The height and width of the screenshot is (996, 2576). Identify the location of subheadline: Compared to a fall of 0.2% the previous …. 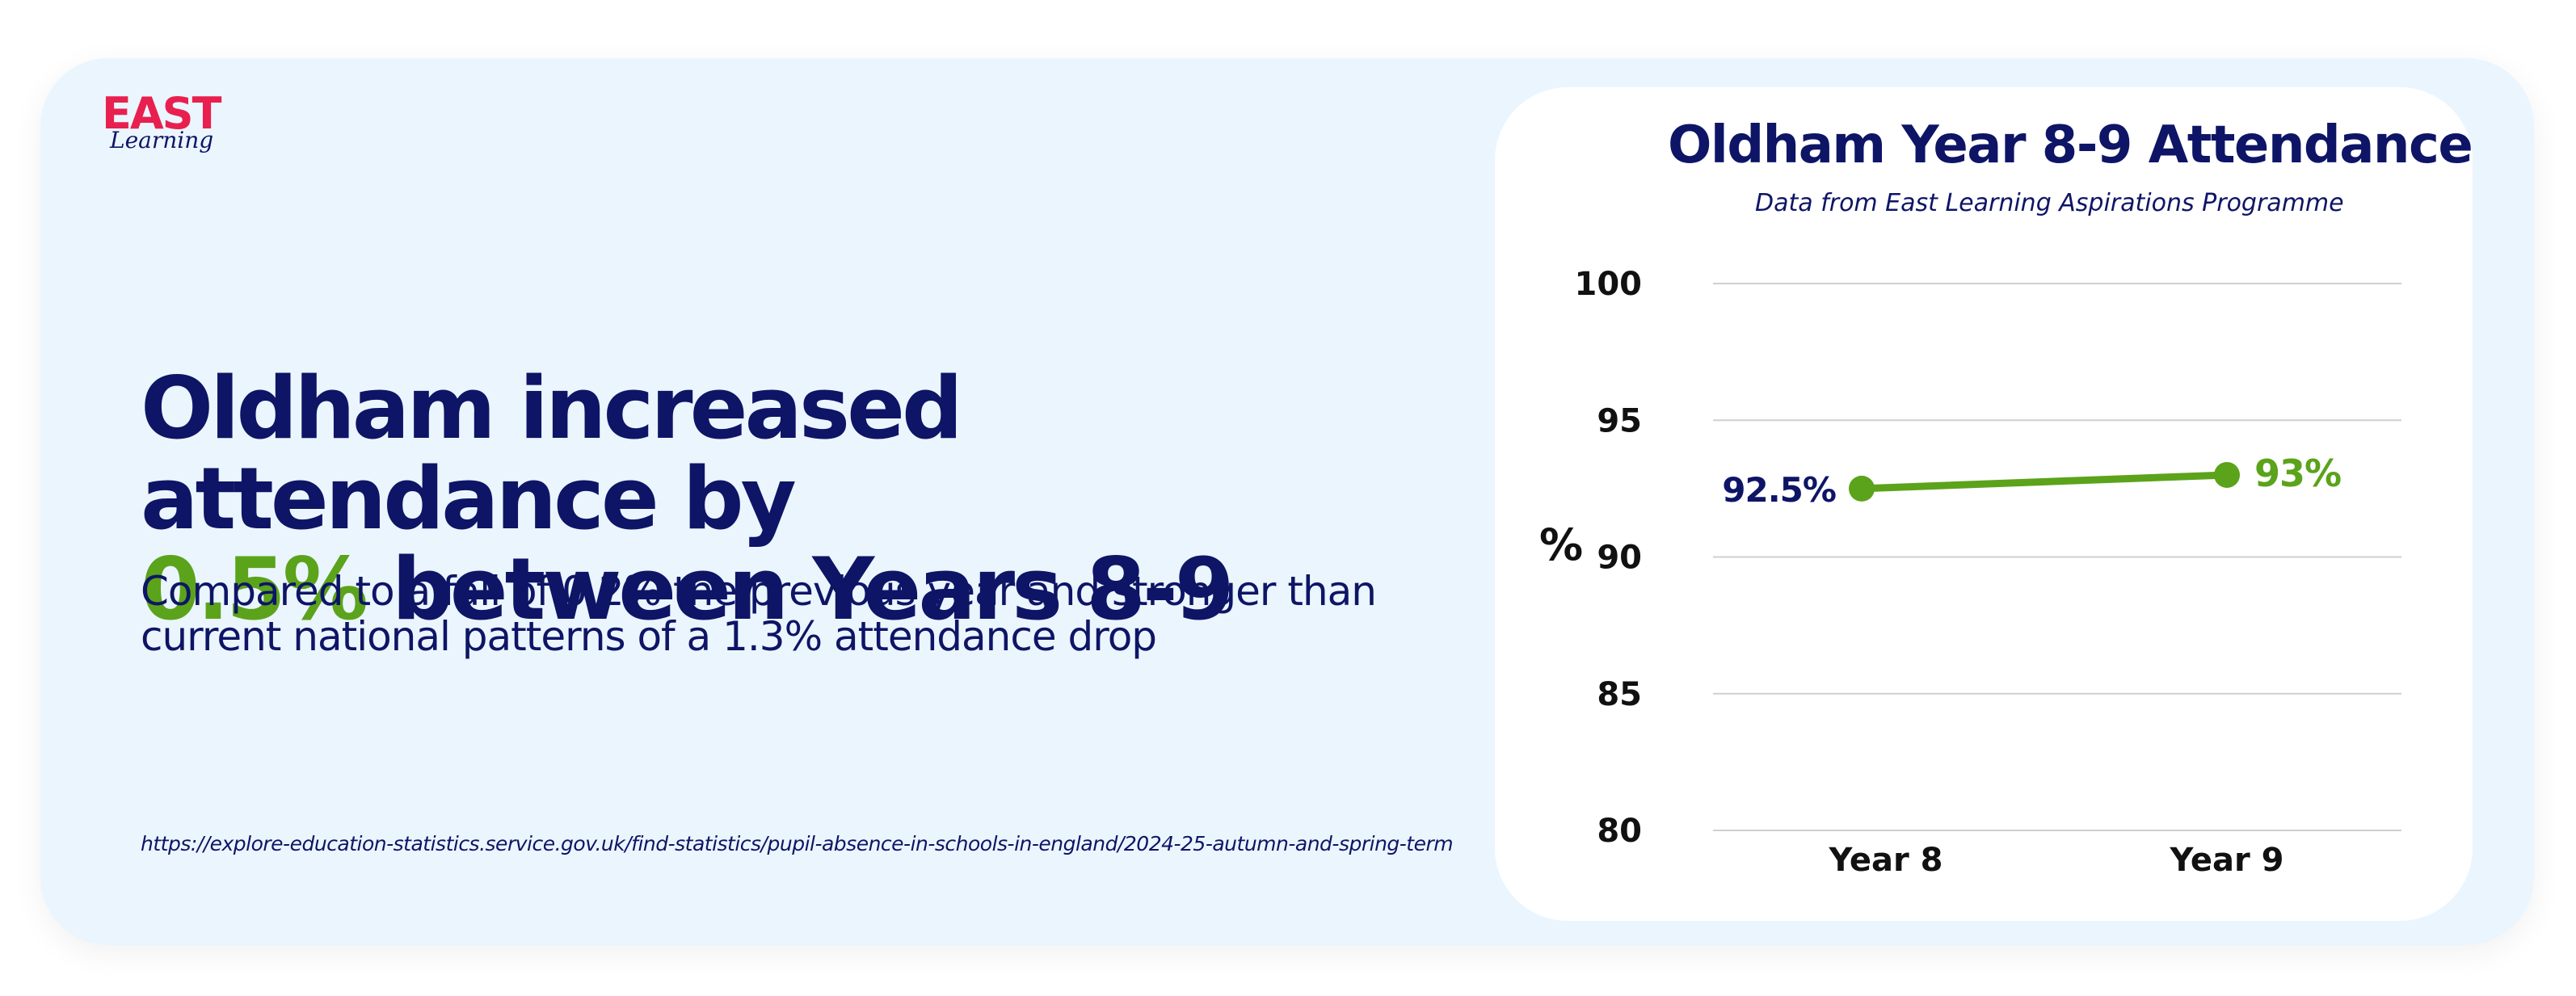
(759, 614).